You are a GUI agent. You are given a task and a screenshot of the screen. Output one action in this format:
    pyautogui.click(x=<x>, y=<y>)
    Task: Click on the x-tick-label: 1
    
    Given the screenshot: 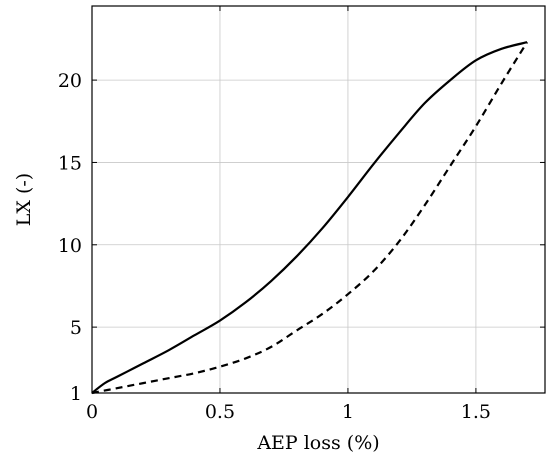 What is the action you would take?
    pyautogui.click(x=348, y=412)
    